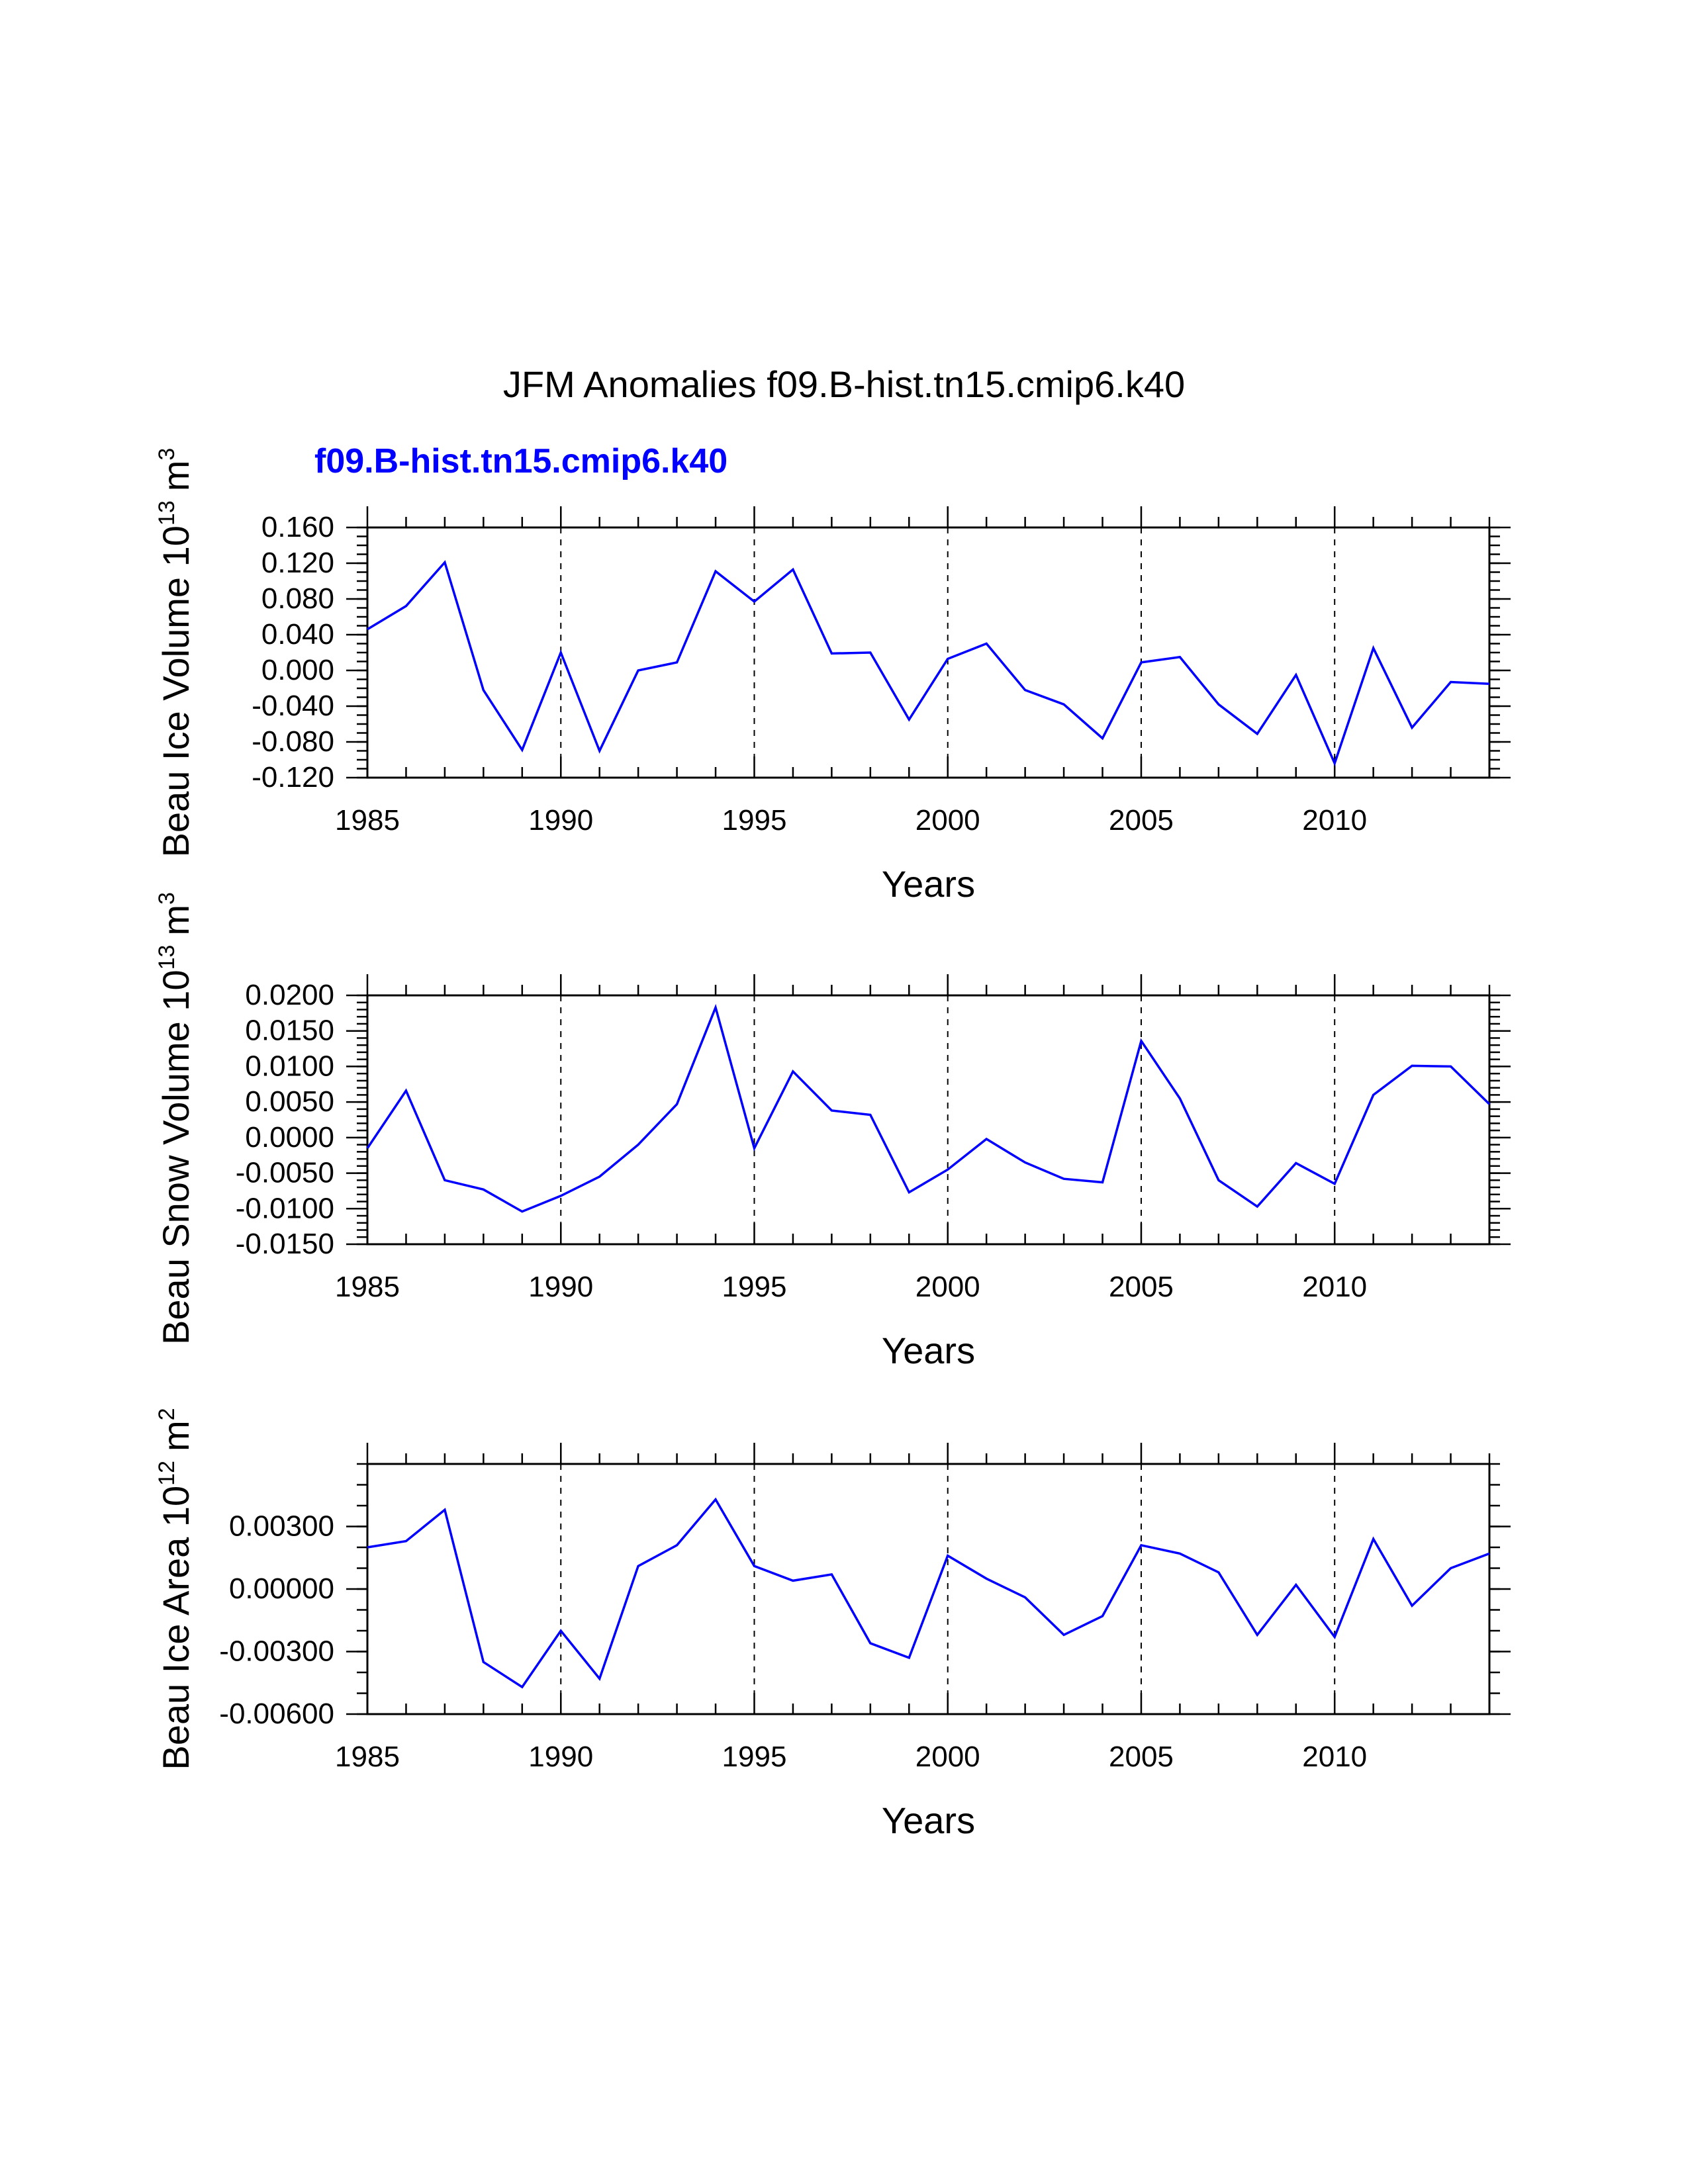 This screenshot has width=1688, height=2184. I want to click on y-tick-label: 0.000, so click(297, 670).